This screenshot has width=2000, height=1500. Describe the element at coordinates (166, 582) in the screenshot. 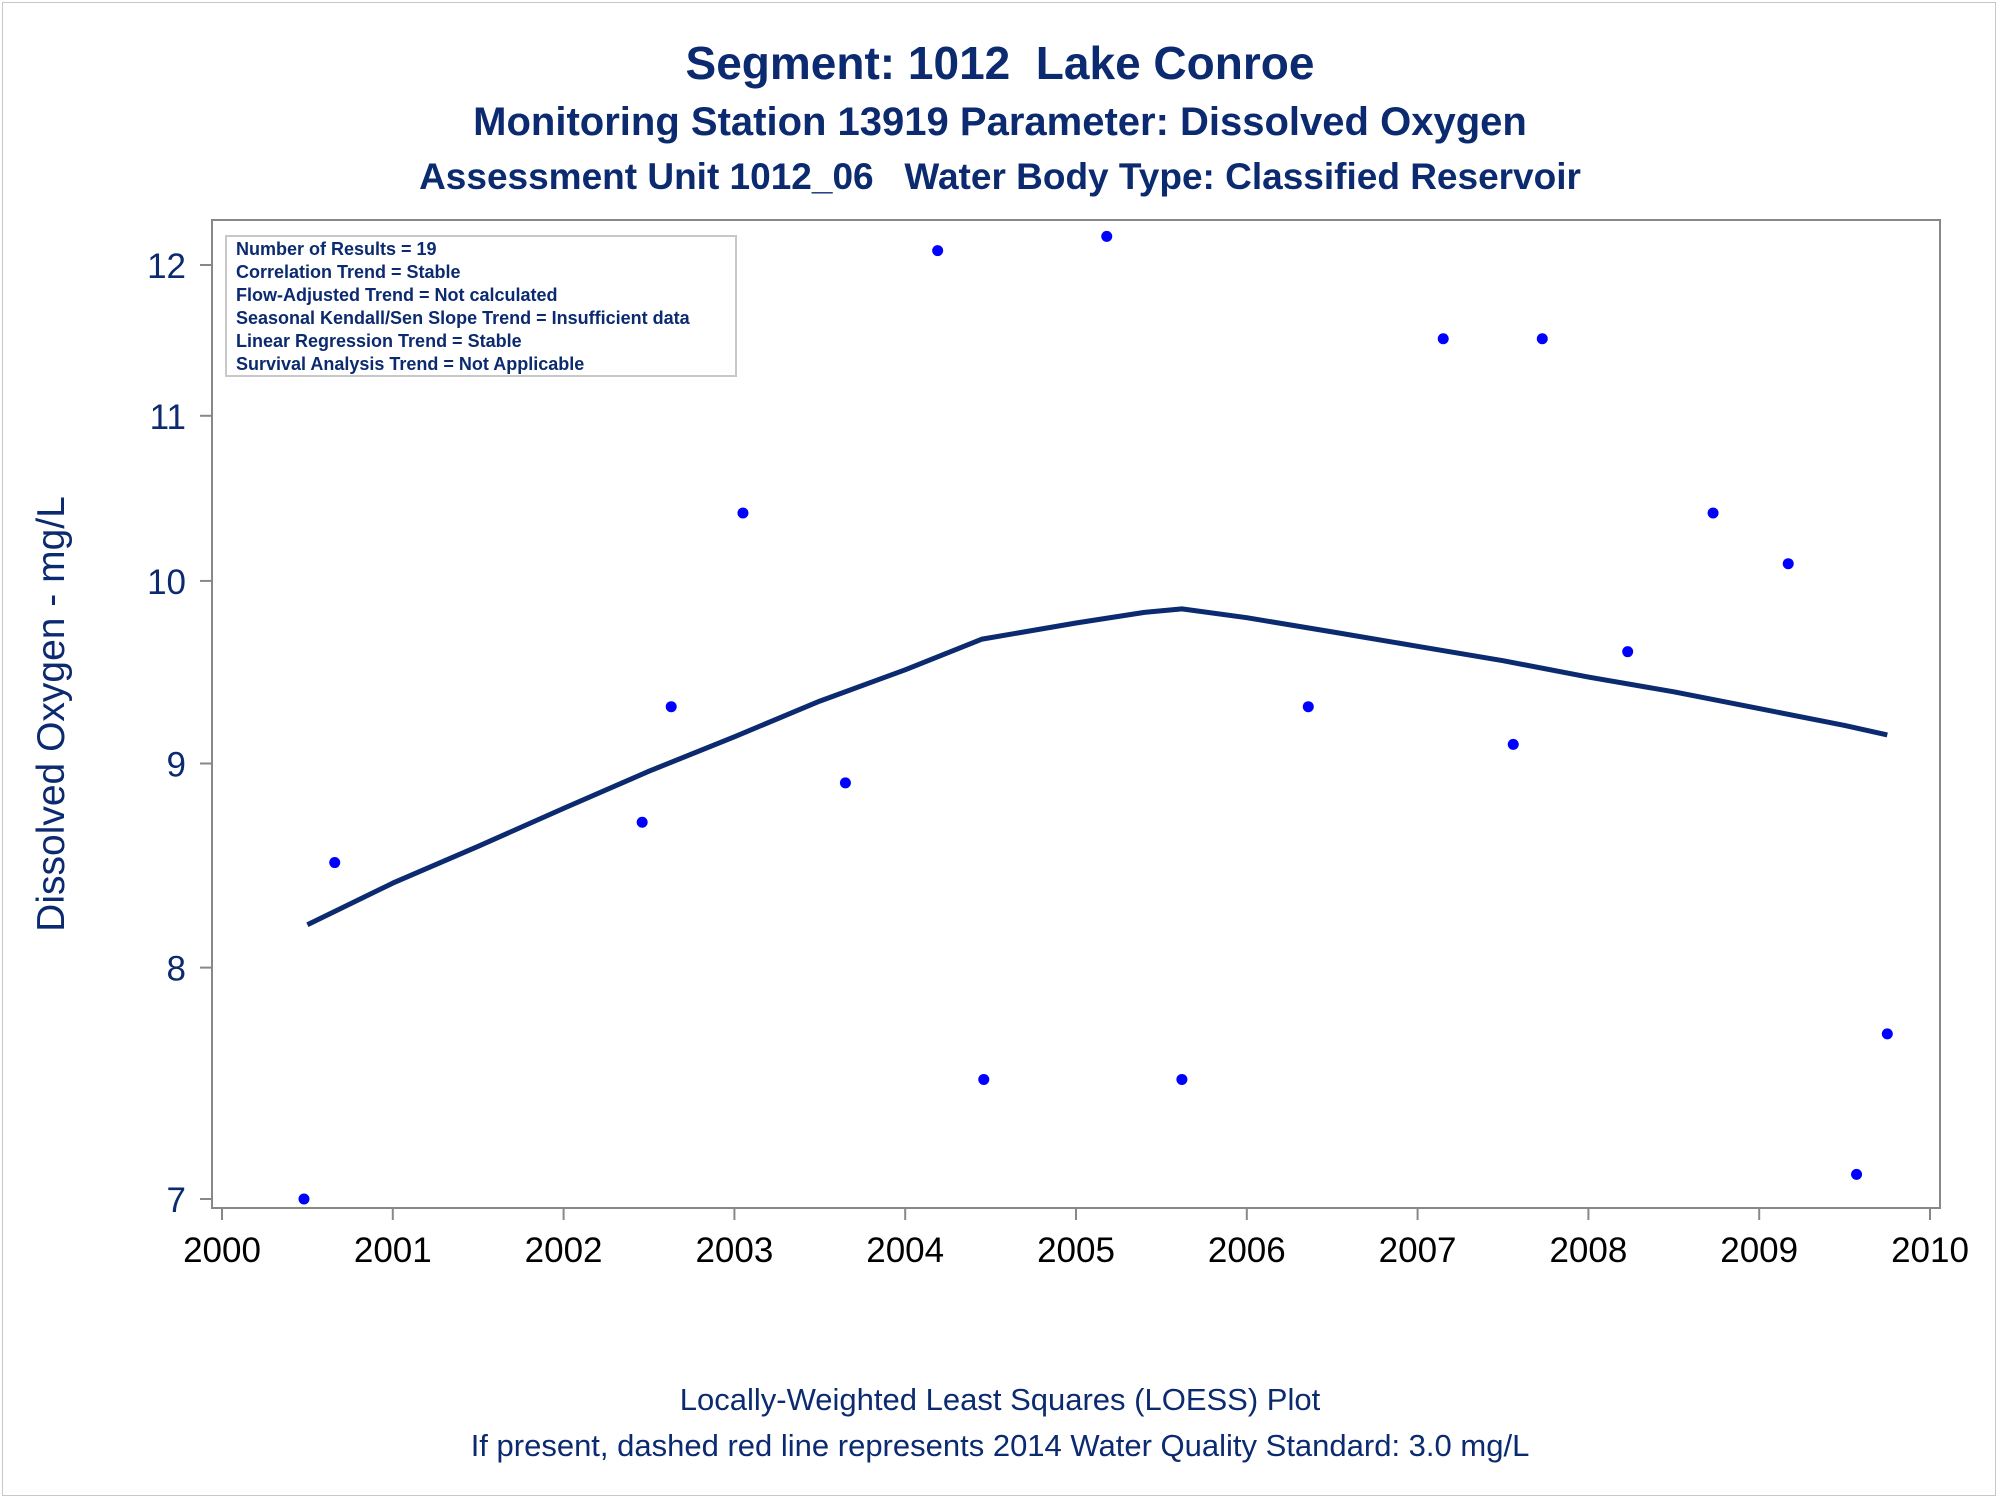

I see `y-tick-label: 10` at that location.